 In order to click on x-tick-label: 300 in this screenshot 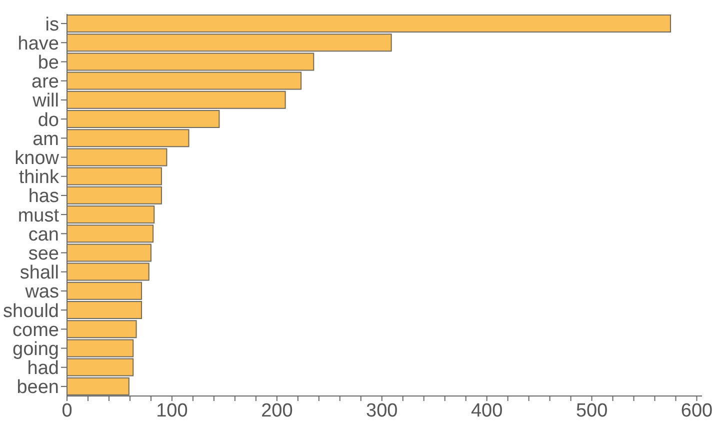, I will do `click(382, 411)`.